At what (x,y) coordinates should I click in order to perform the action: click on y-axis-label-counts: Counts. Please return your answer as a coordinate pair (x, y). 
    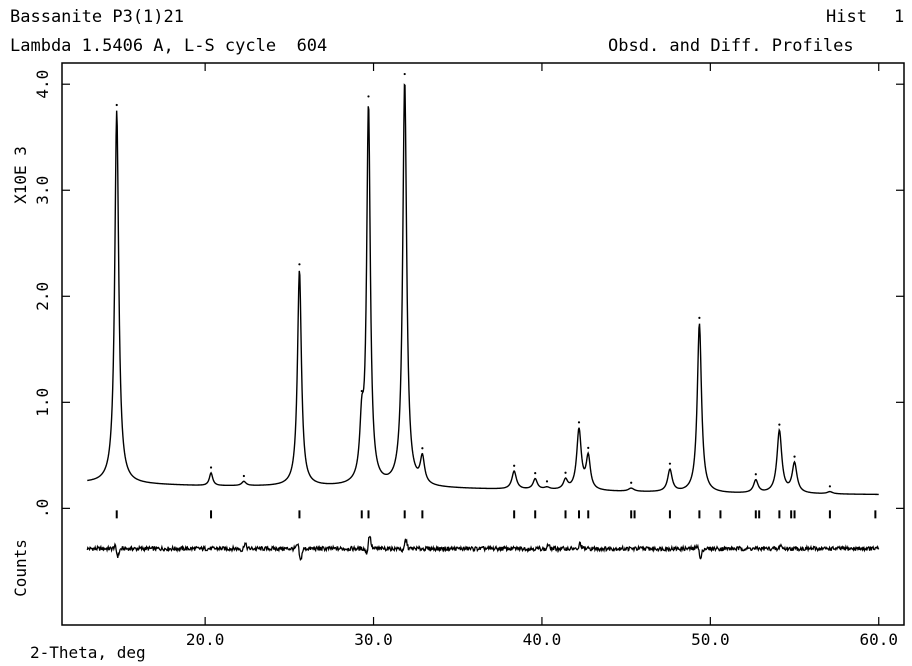
    Looking at the image, I should click on (20, 568).